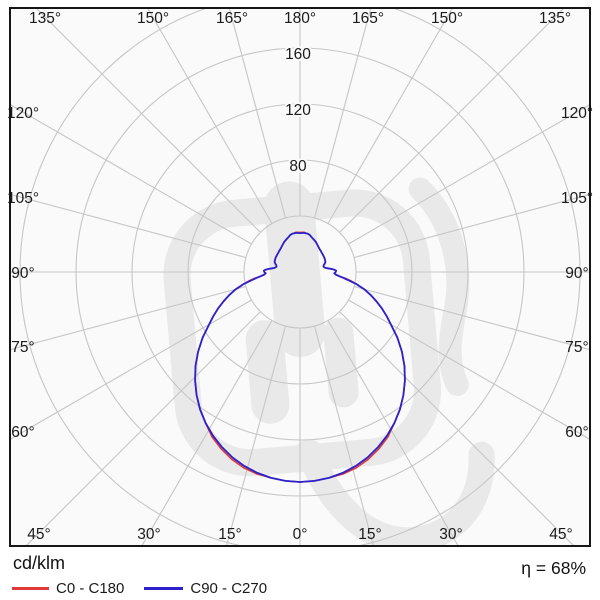 The image size is (600, 600). I want to click on angle-tick-label: 0°, so click(300, 534).